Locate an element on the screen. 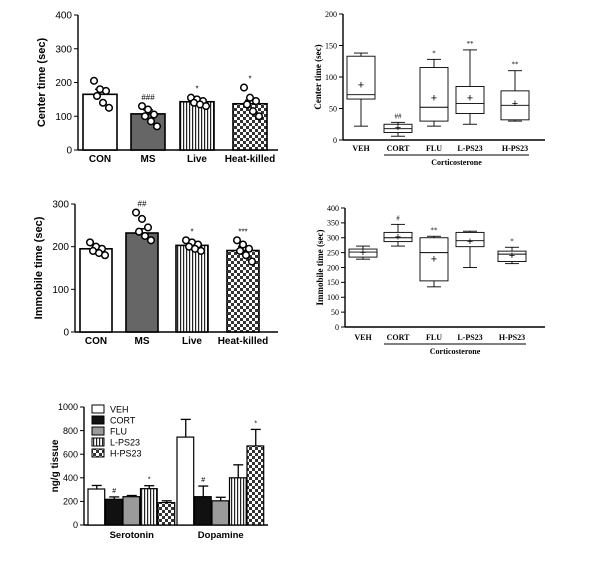 This screenshot has height=562, width=600. panel-b-y-axis-title: Center time (sec) is located at coordinates (318, 76).